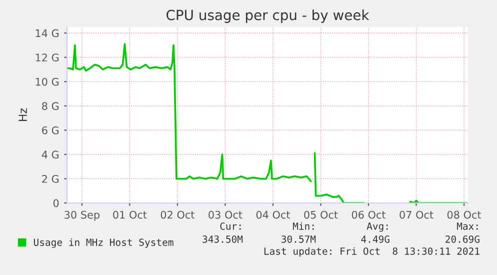 This screenshot has width=497, height=275. I want to click on y-tick-label: 12 G, so click(47, 58).